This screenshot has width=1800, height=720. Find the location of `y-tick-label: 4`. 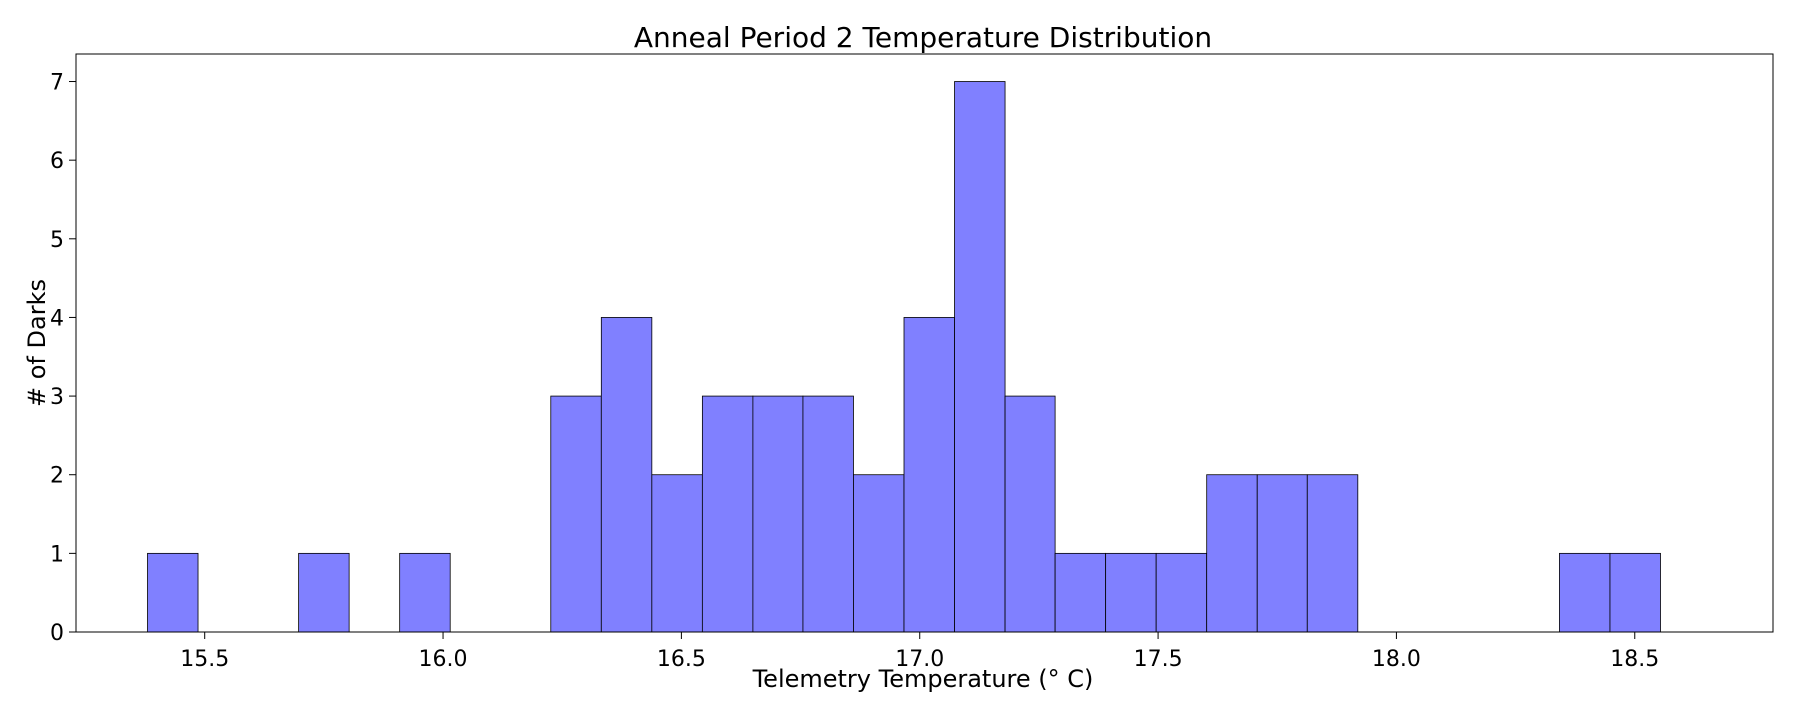

y-tick-label: 4 is located at coordinates (57, 318).